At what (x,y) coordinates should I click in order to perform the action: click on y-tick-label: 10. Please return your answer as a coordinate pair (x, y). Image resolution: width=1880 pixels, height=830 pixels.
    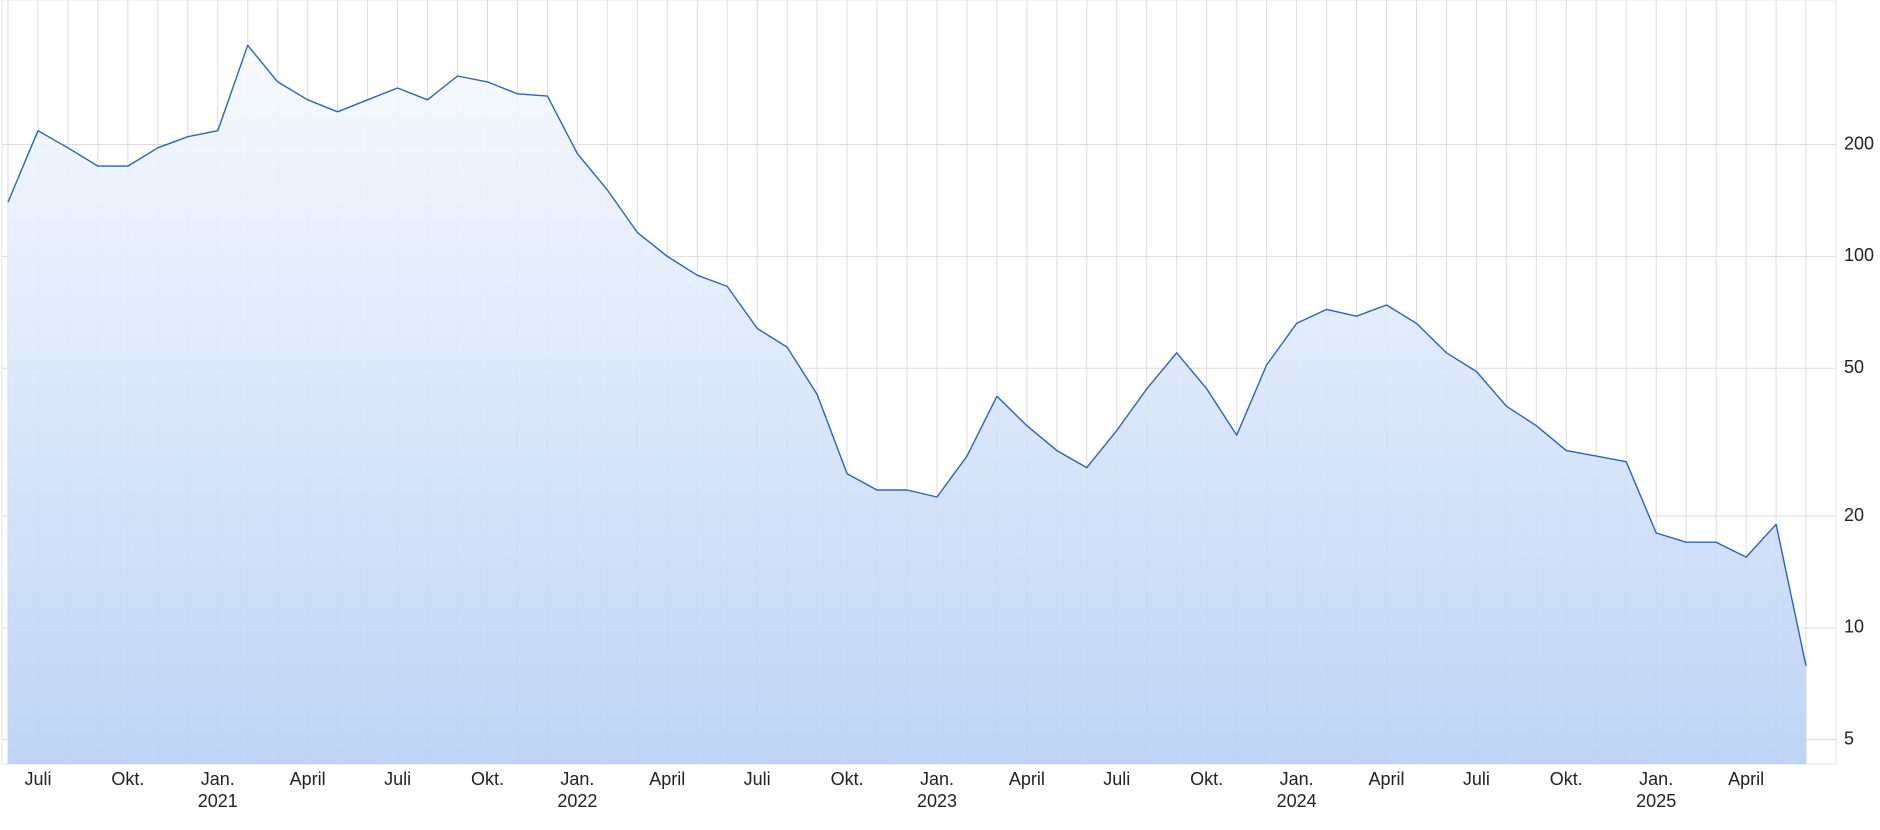
    Looking at the image, I should click on (1854, 627).